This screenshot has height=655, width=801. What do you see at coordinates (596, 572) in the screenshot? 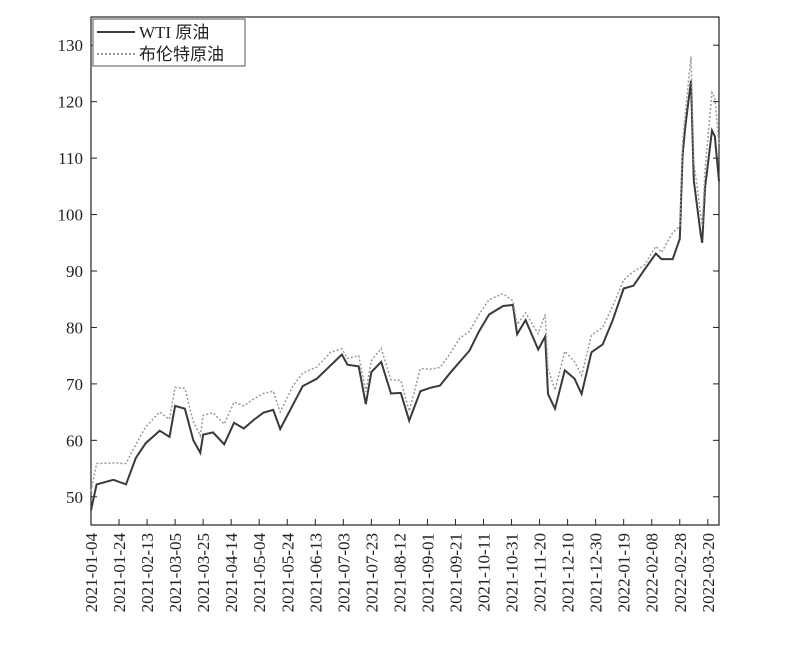
I see `x-tick-label: 2021-12-30` at bounding box center [596, 572].